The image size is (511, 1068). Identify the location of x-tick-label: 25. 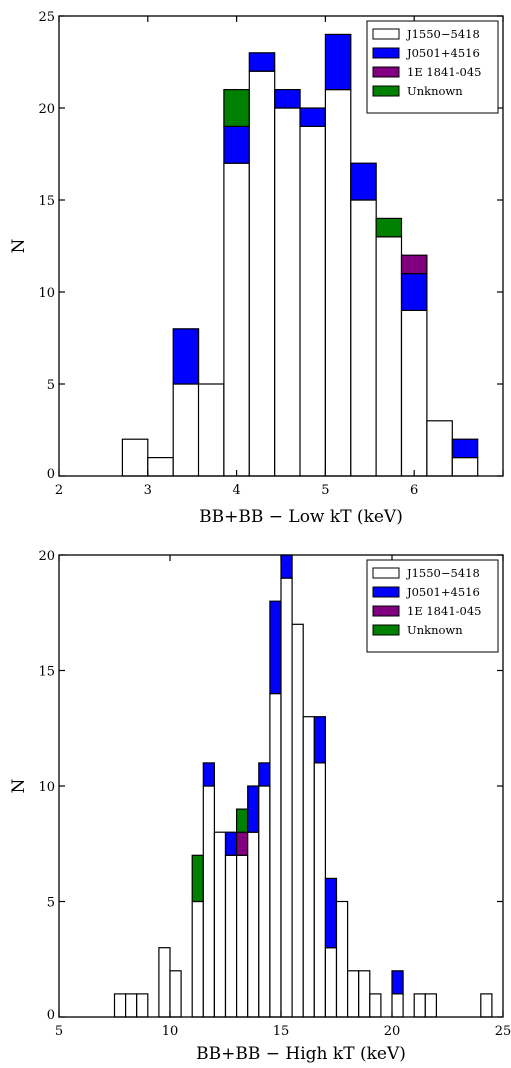
(503, 1031).